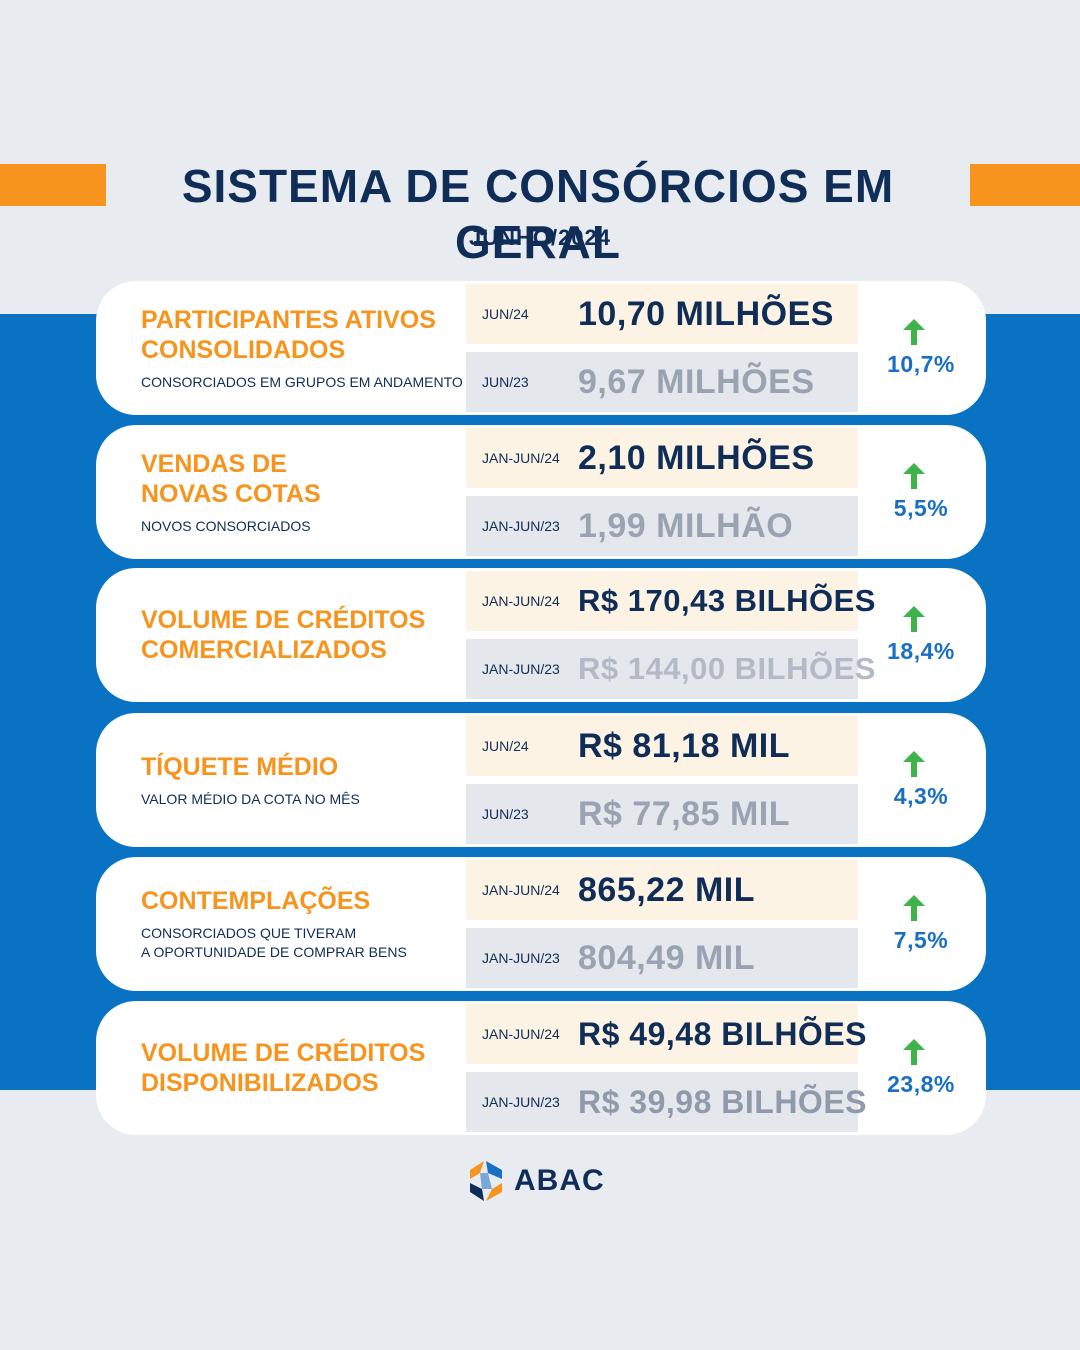 The width and height of the screenshot is (1080, 1350). Describe the element at coordinates (921, 780) in the screenshot. I see `change-indicator: 4,3%` at that location.